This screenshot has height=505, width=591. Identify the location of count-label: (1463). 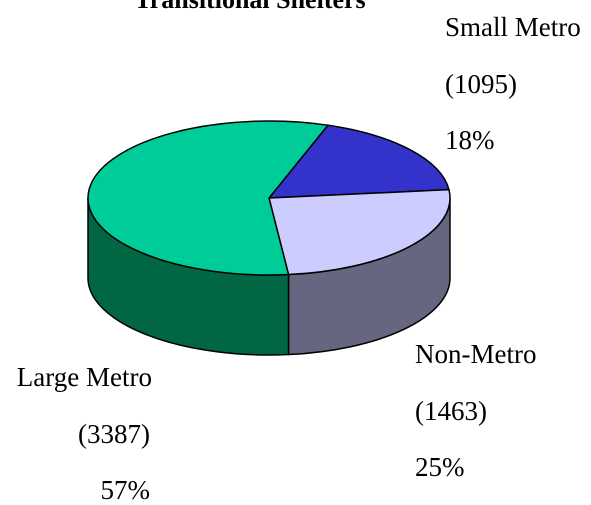
(451, 411).